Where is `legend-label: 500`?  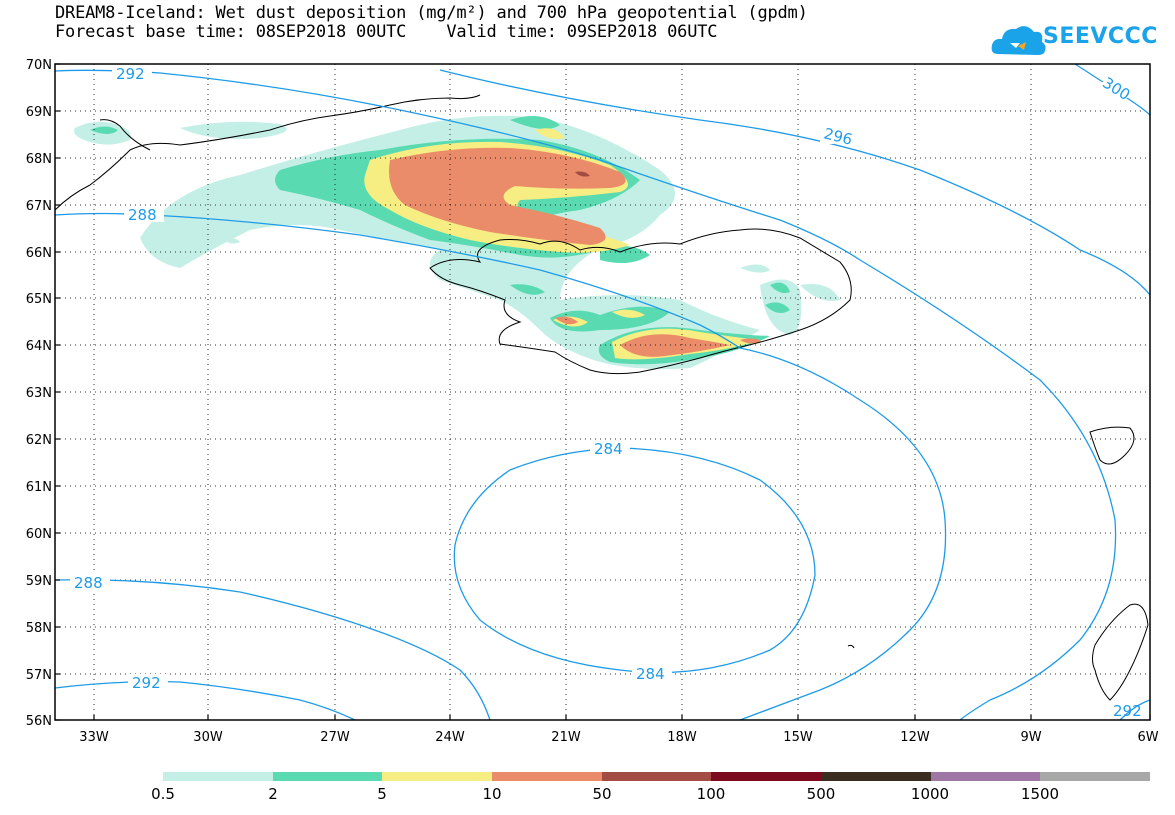
legend-label: 500 is located at coordinates (821, 794).